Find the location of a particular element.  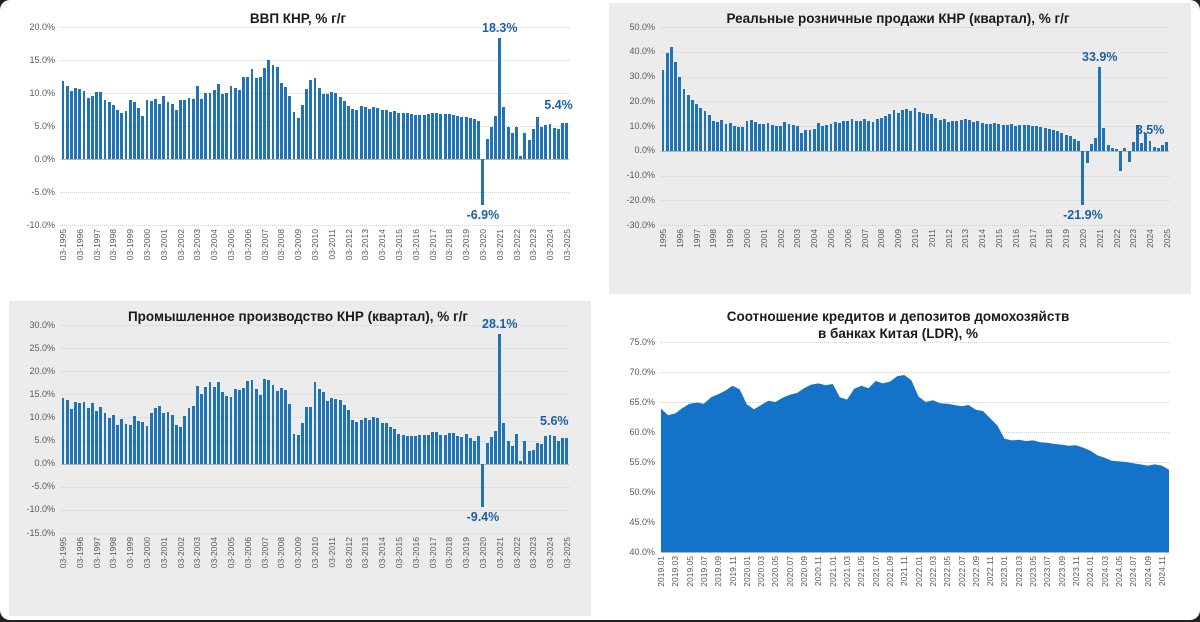

x-axis-label: 03-1998 is located at coordinates (113, 245).